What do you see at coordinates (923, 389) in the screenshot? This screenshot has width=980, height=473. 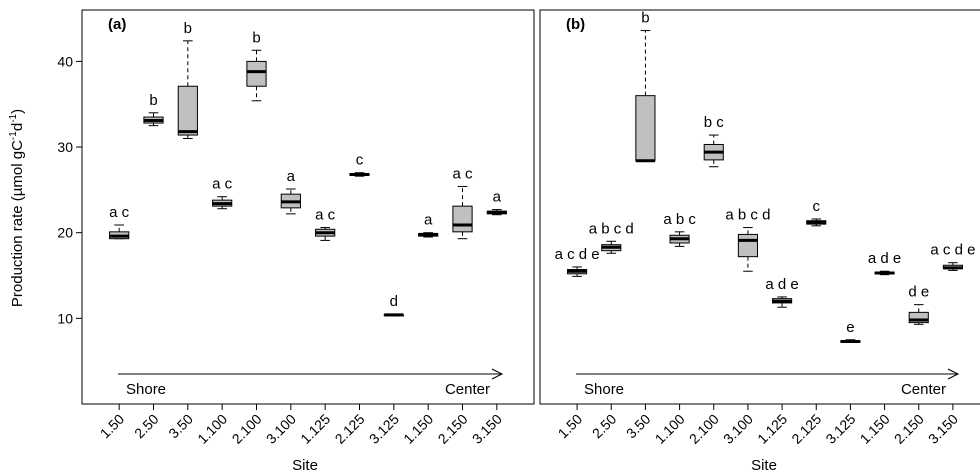 I see `arrow-end-label-b: Center` at bounding box center [923, 389].